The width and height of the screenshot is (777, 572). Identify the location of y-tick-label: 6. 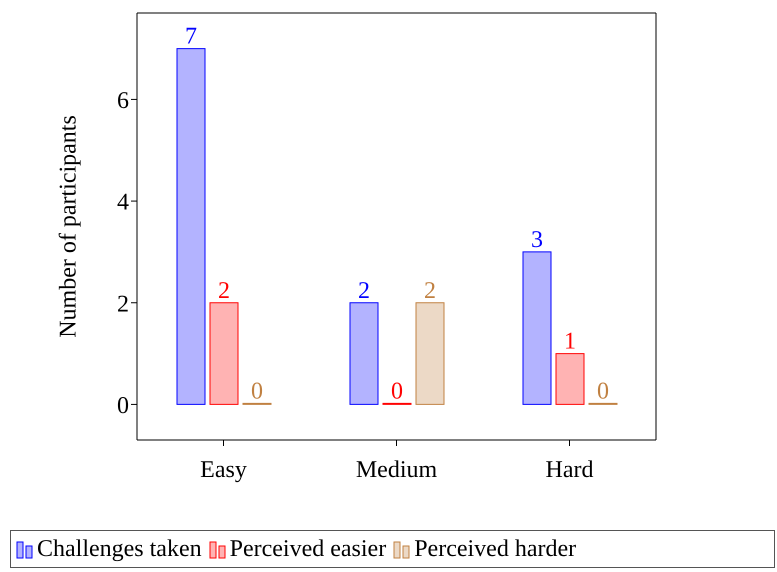
(123, 101).